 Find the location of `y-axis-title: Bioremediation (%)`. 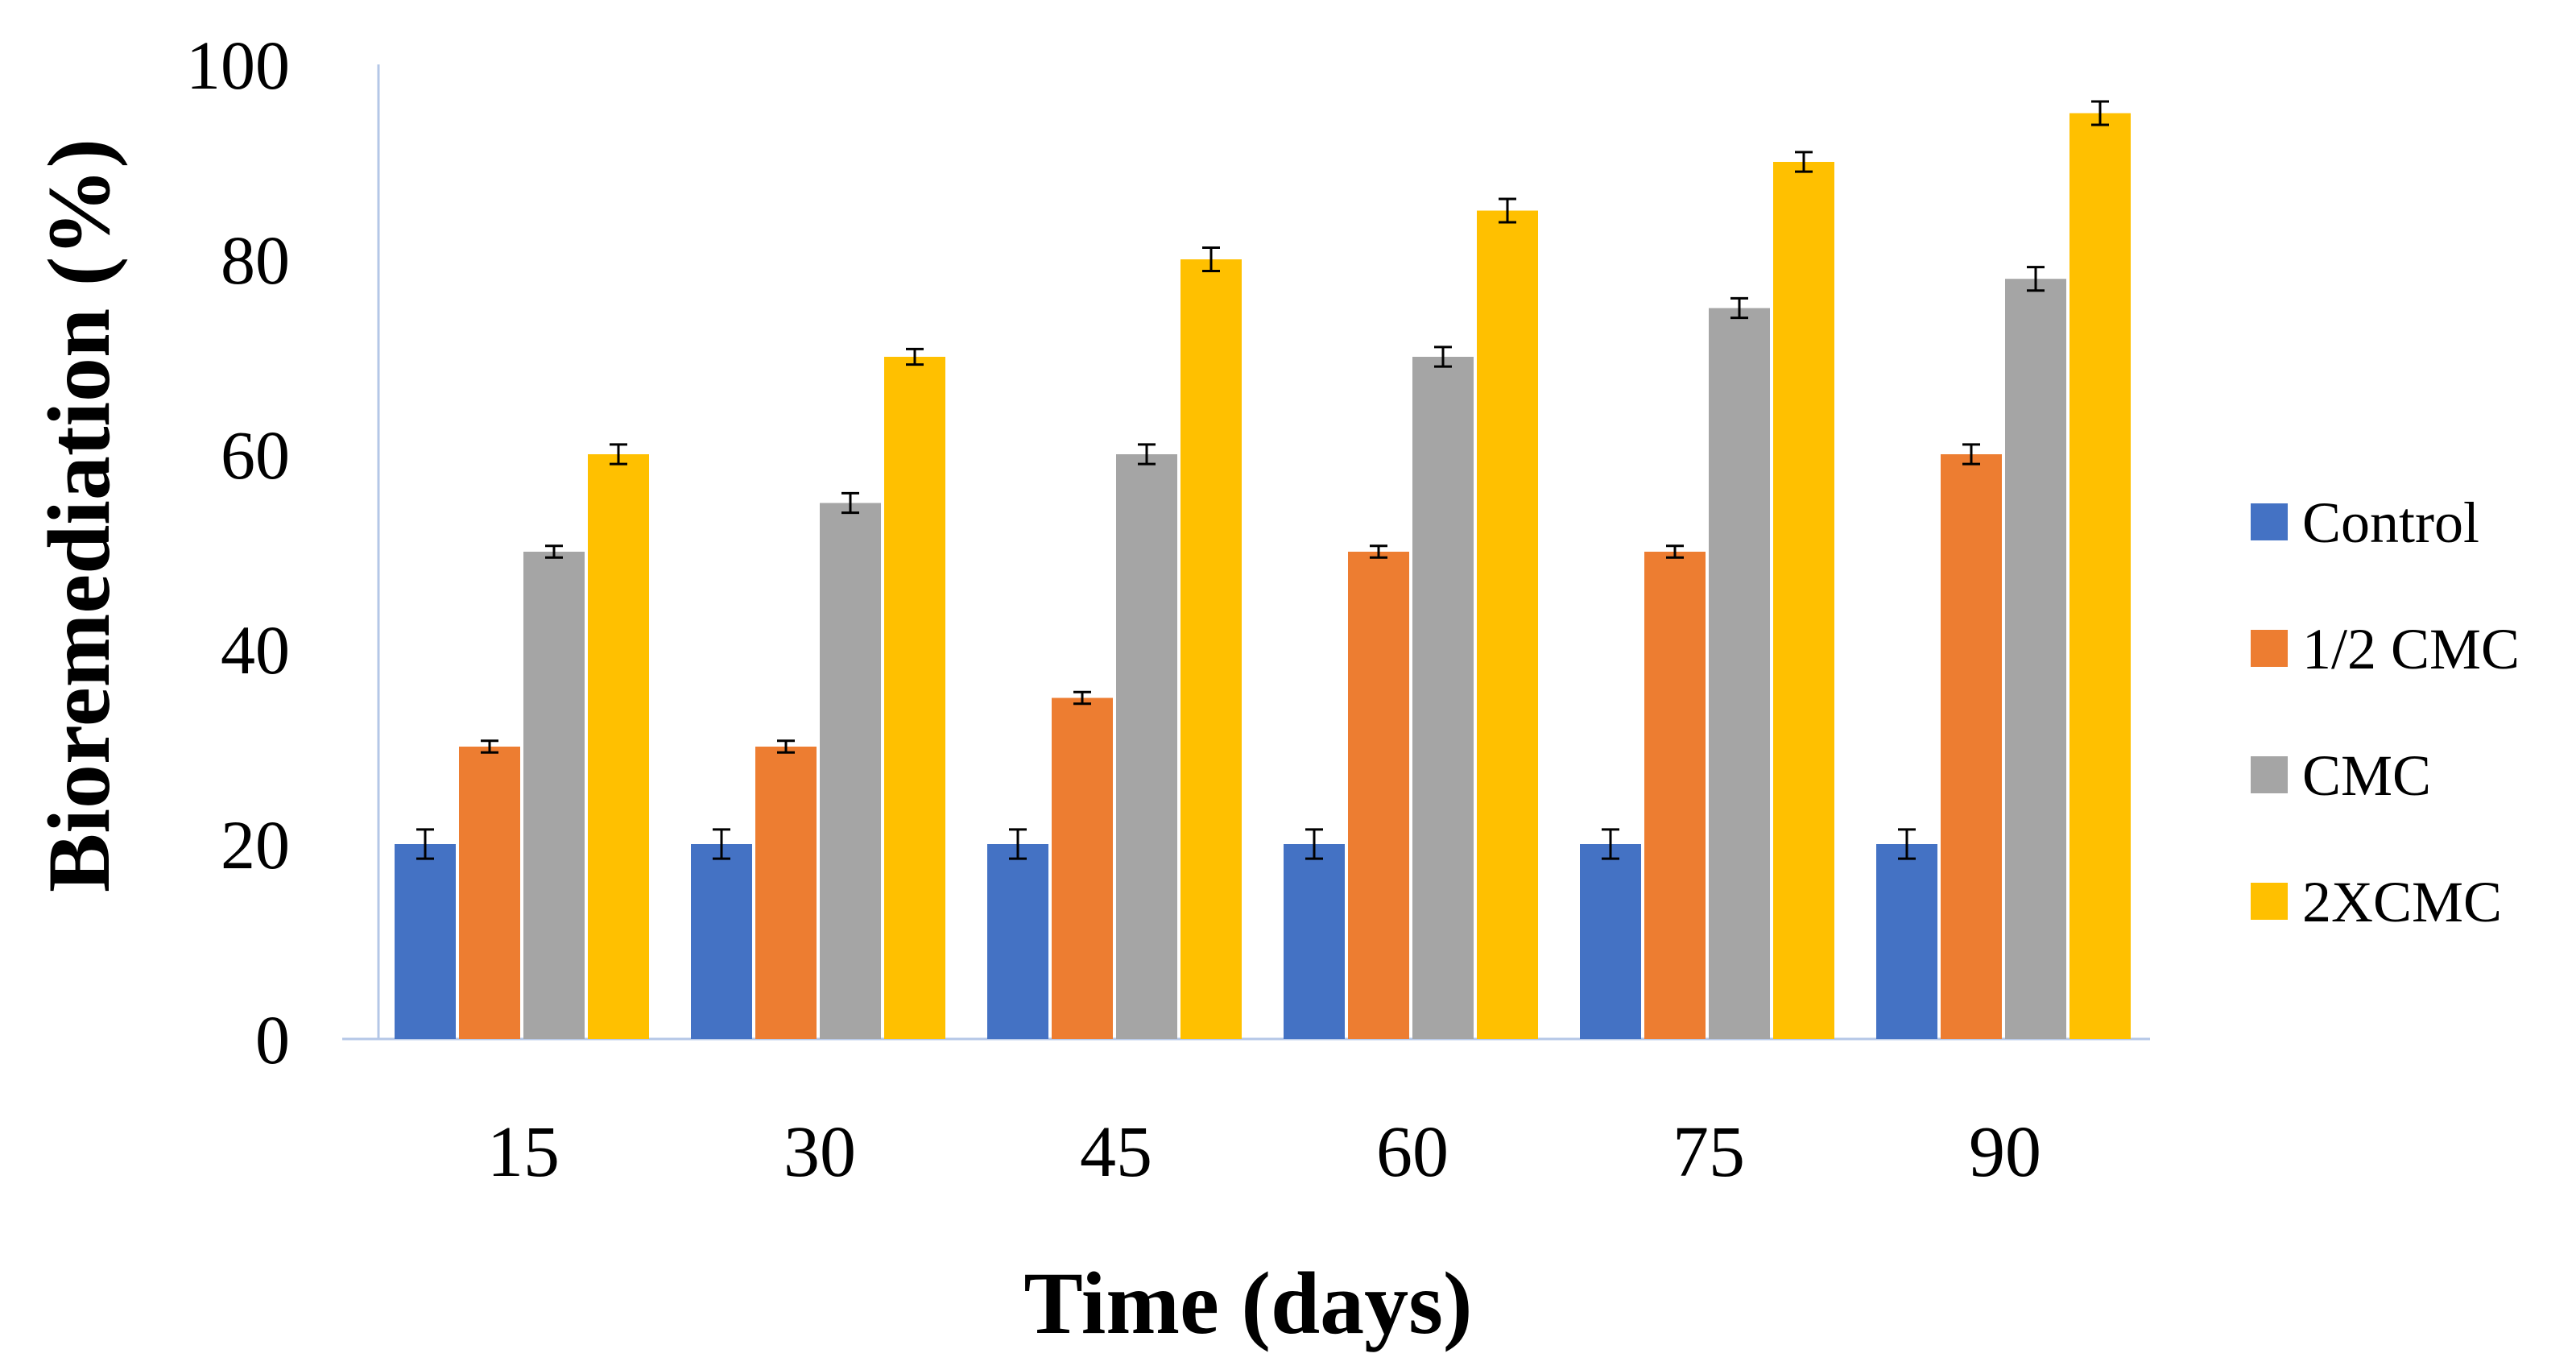

y-axis-title: Bioremediation (%) is located at coordinates (79, 515).